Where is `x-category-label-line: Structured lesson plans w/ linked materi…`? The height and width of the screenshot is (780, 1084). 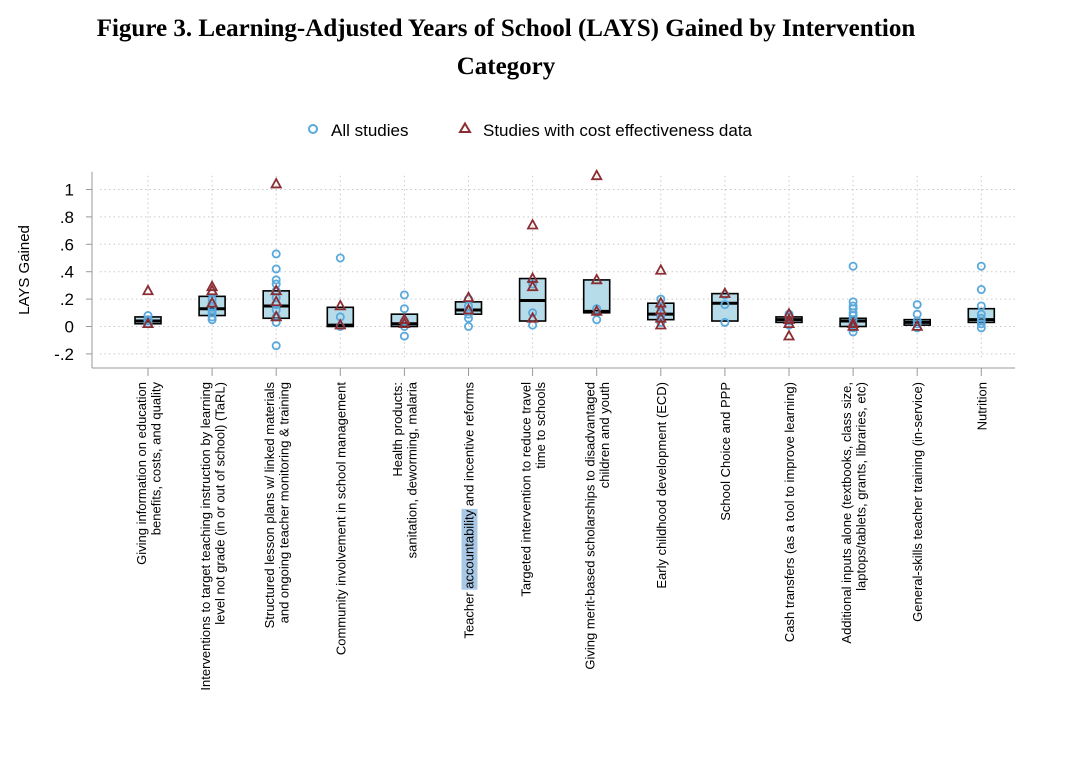
x-category-label-line: Structured lesson plans w/ linked materi… is located at coordinates (269, 505).